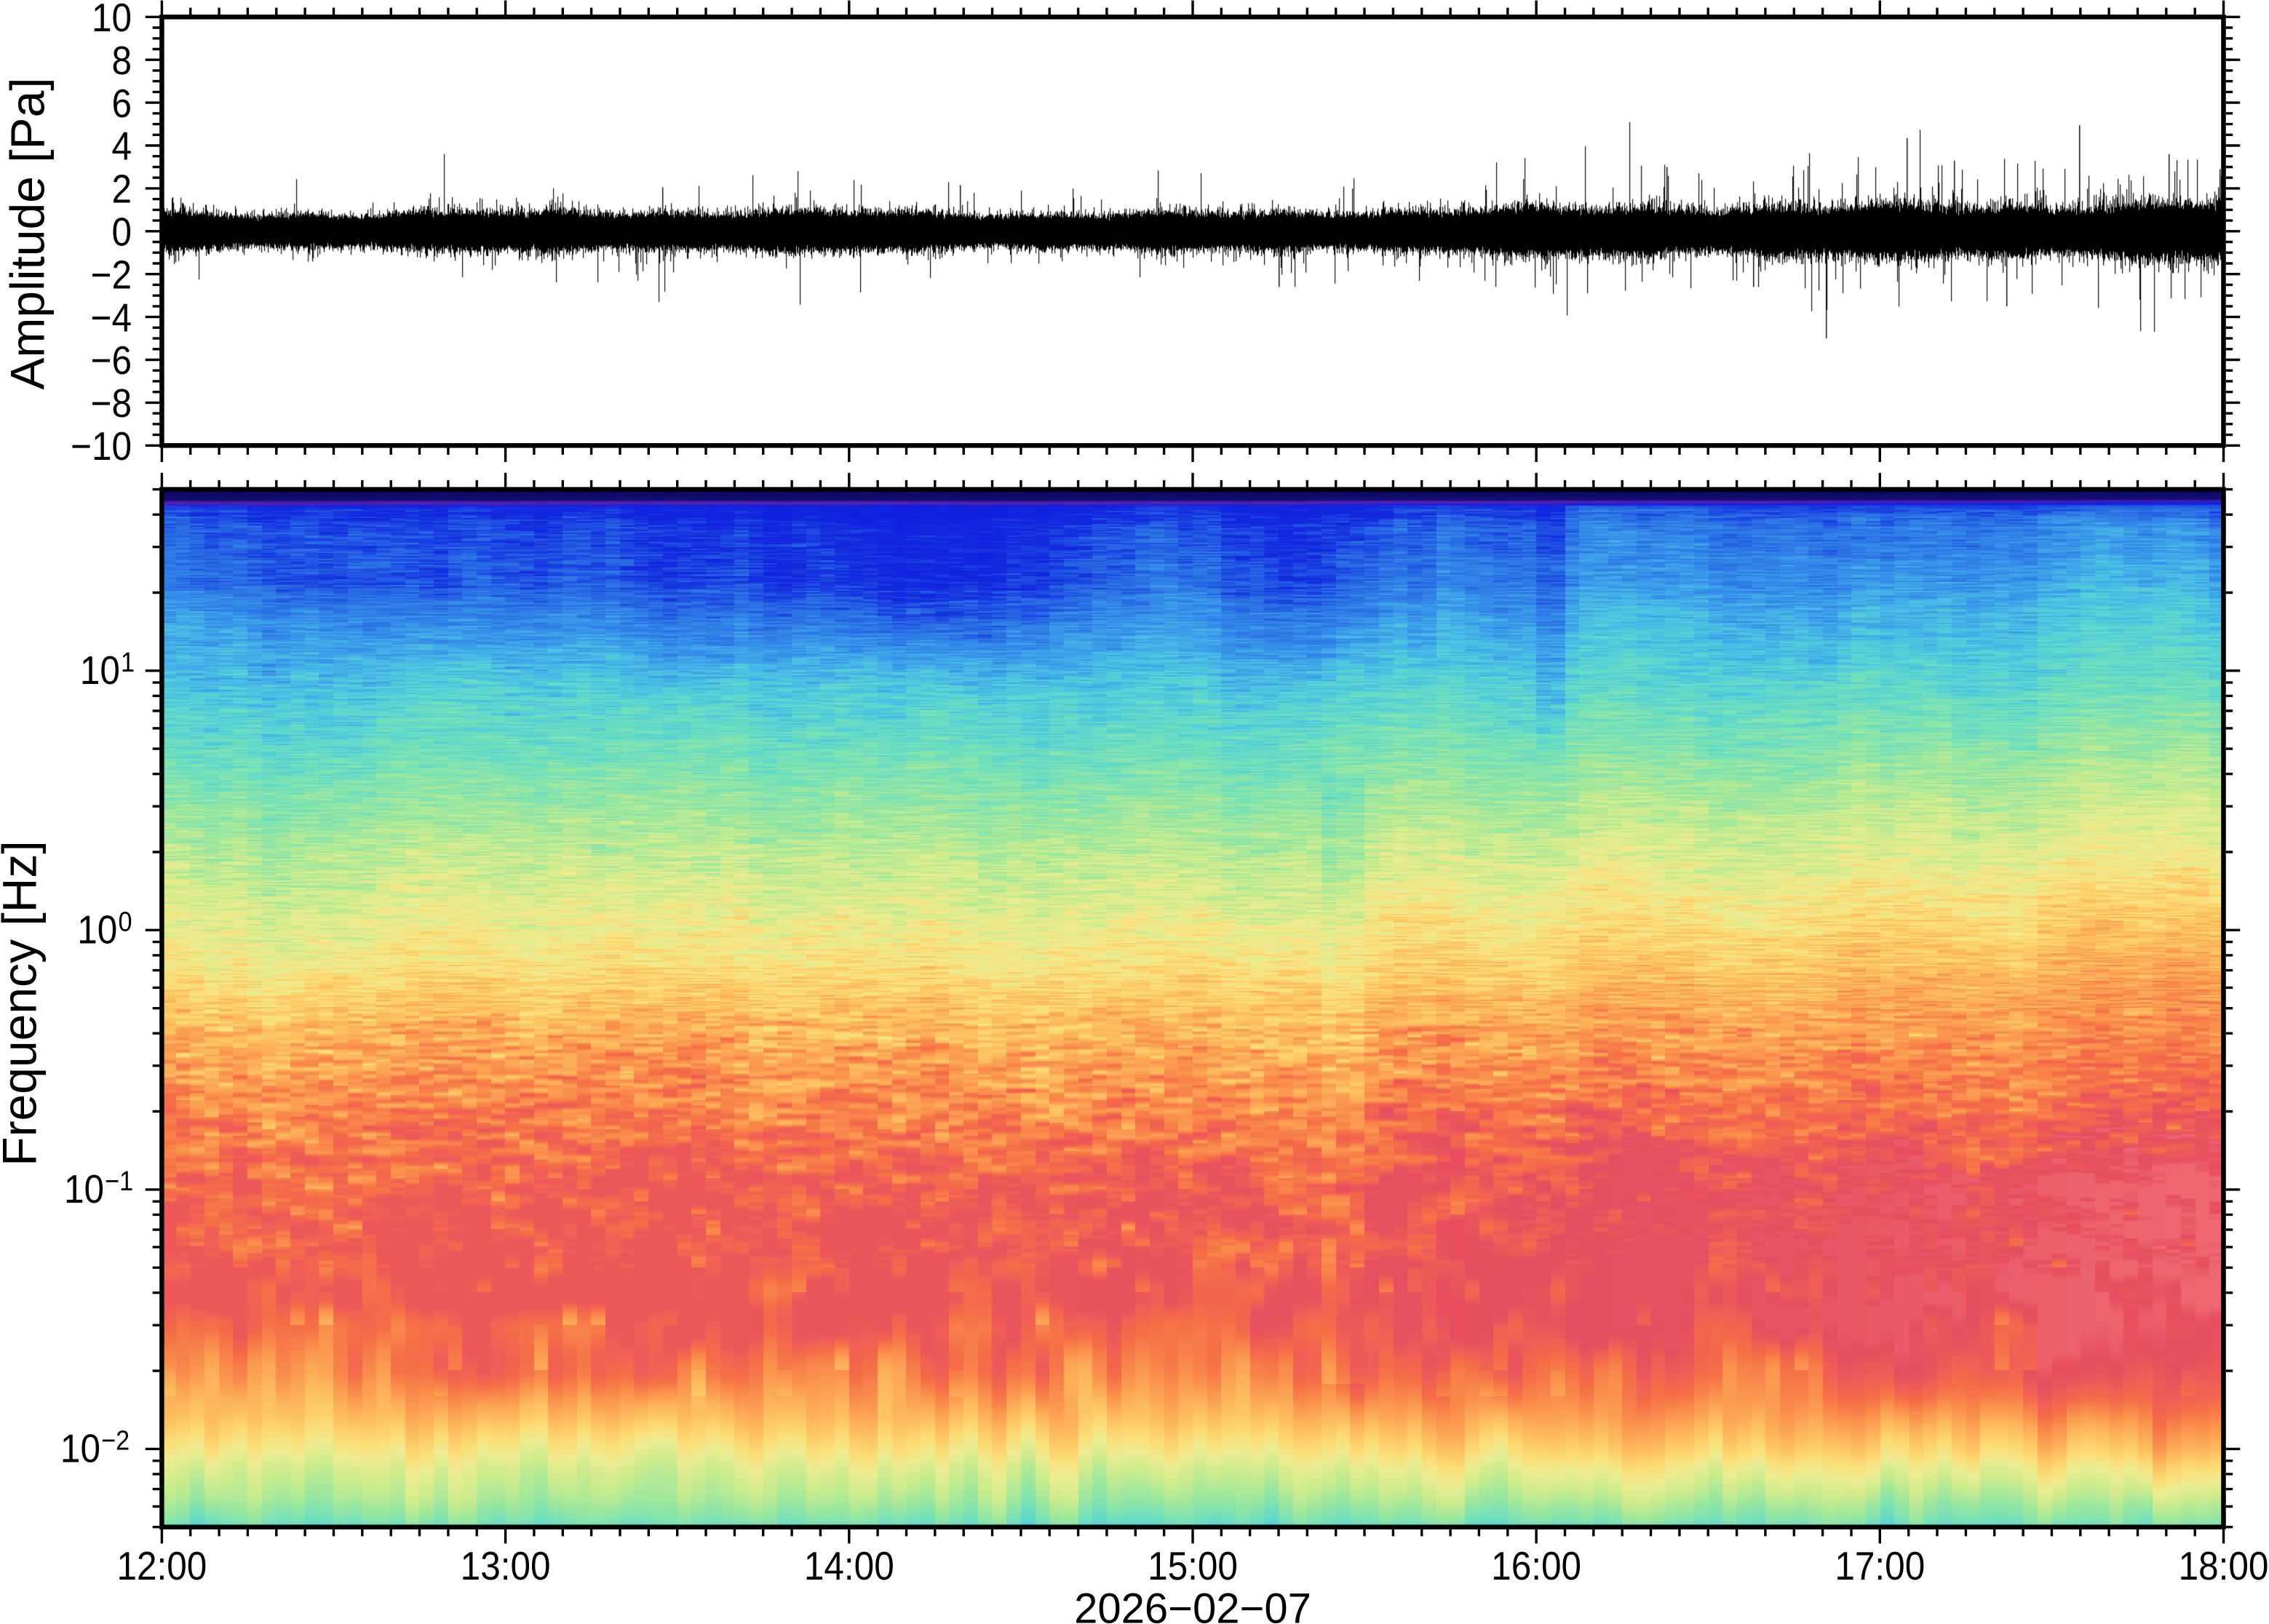 The width and height of the screenshot is (2269, 1624). Describe the element at coordinates (1192, 1604) in the screenshot. I see `svg-text: 2026−02−07` at that location.